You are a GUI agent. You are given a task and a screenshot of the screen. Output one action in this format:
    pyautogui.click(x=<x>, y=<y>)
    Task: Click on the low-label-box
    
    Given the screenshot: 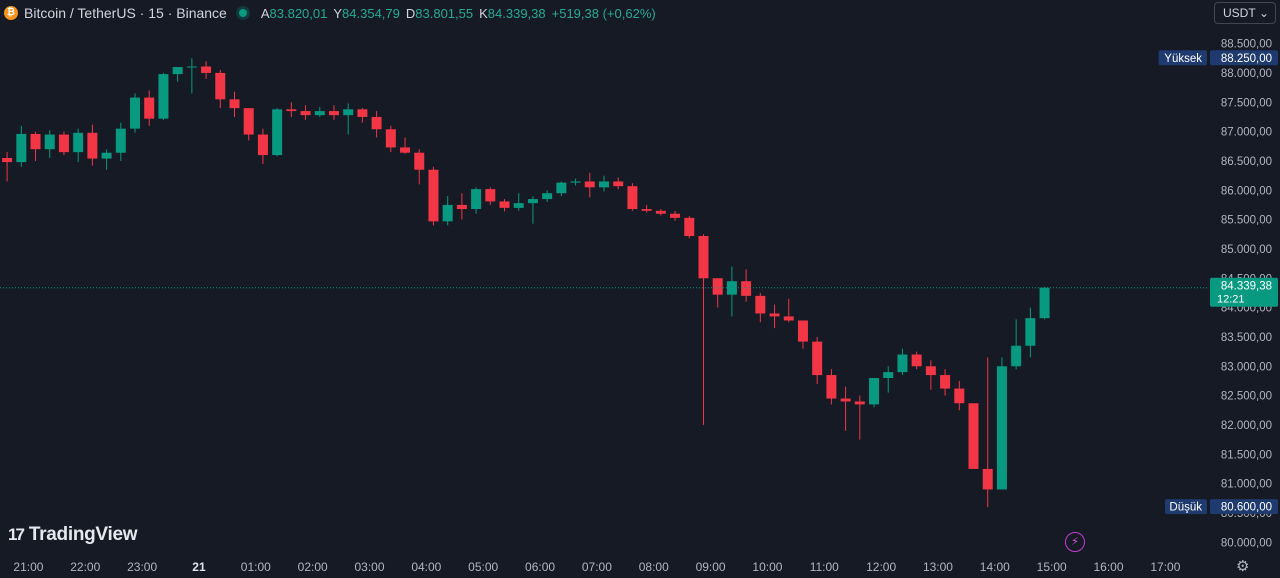 What is the action you would take?
    pyautogui.click(x=1186, y=507)
    